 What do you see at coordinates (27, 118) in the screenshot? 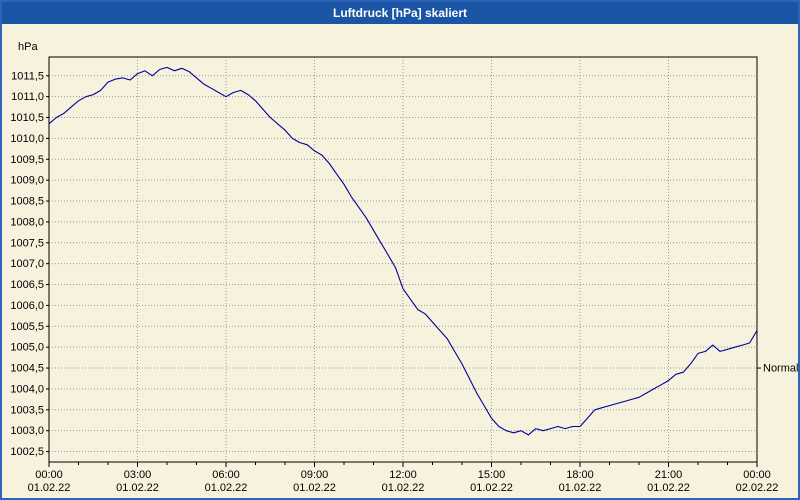
I see `y-tick-label: 1010,5` at bounding box center [27, 118].